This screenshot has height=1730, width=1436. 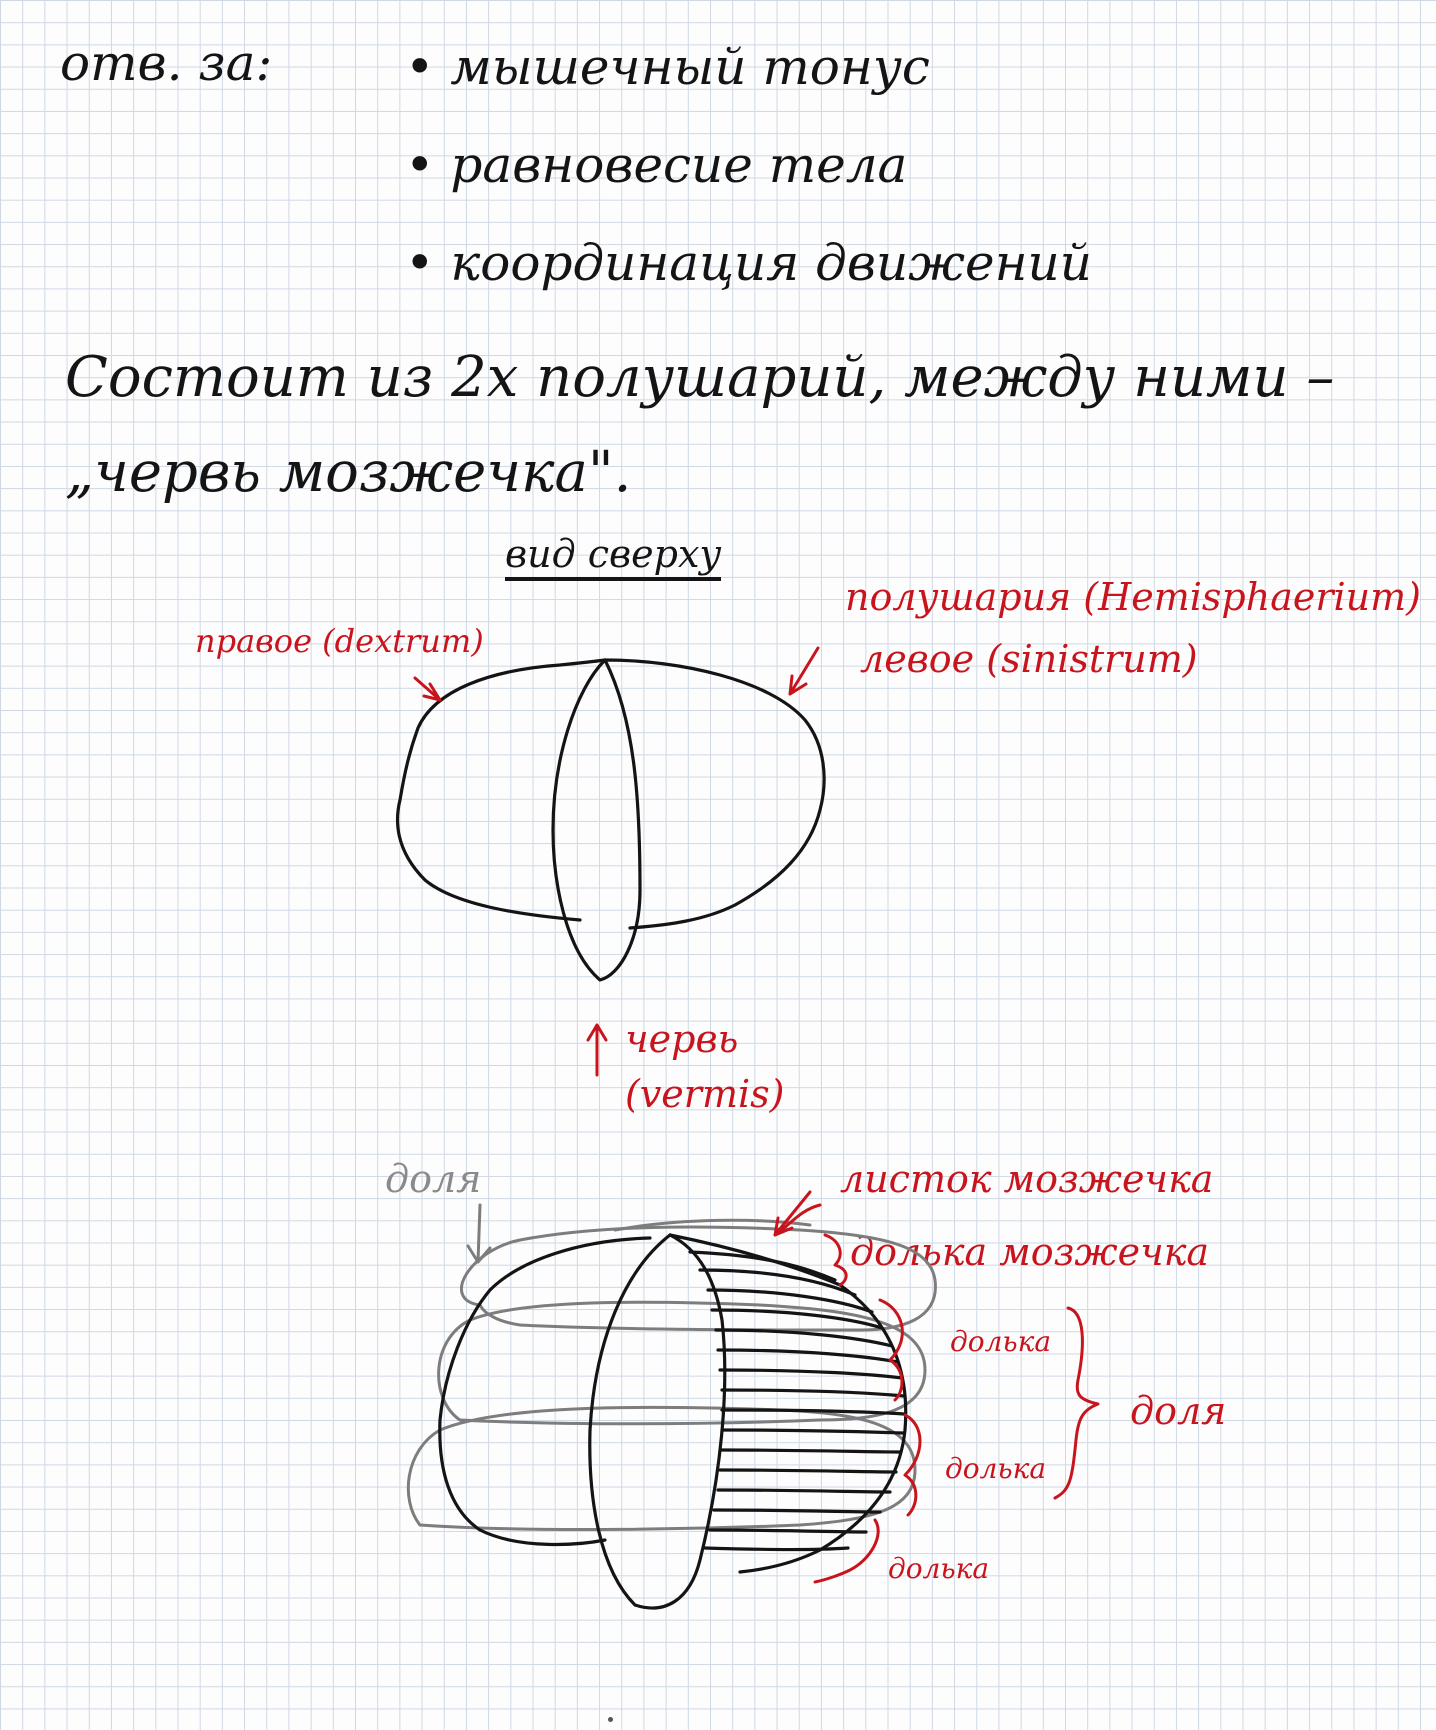 What do you see at coordinates (700, 377) in the screenshot?
I see `structure-line-1: Состоит из 2х полушарий, между ними –` at bounding box center [700, 377].